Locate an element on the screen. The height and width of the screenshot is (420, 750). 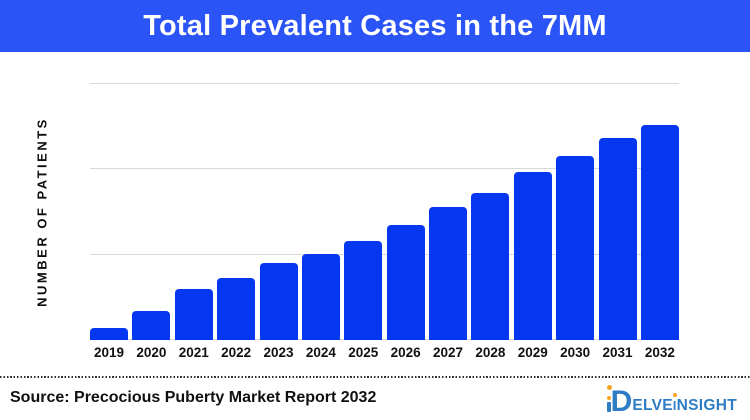
delveinsight-logo-mark: D is located at coordinates (619, 401).